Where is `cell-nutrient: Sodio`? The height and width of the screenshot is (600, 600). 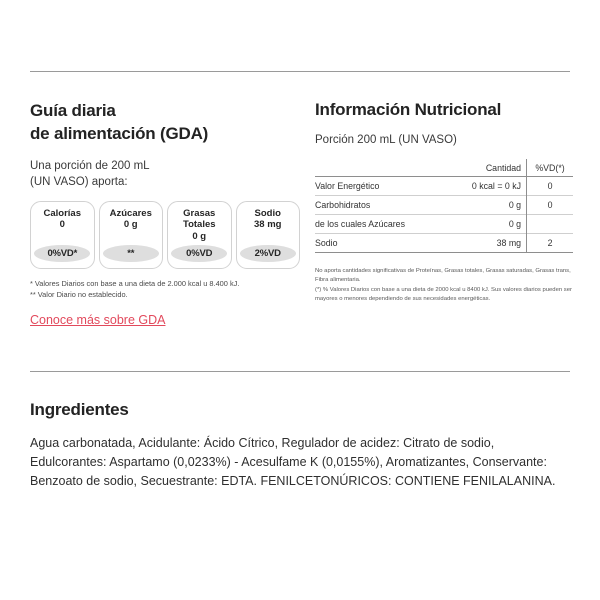 cell-nutrient: Sodio is located at coordinates (326, 243).